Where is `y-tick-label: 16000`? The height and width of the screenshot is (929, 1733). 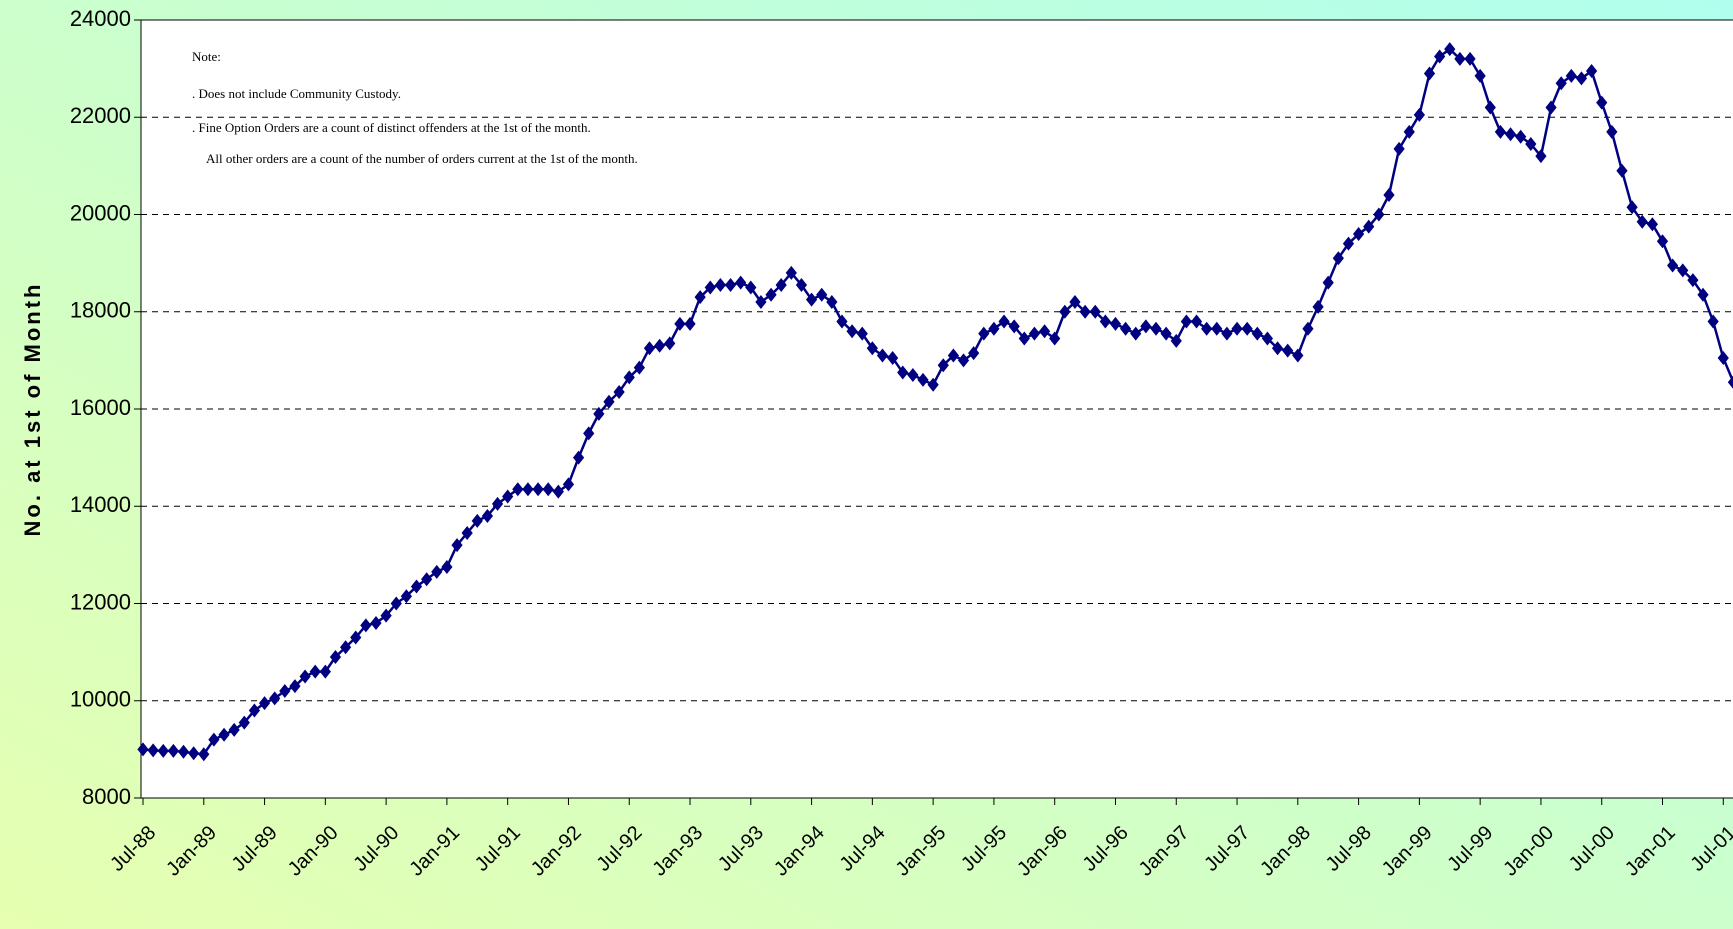 y-tick-label: 16000 is located at coordinates (100, 407).